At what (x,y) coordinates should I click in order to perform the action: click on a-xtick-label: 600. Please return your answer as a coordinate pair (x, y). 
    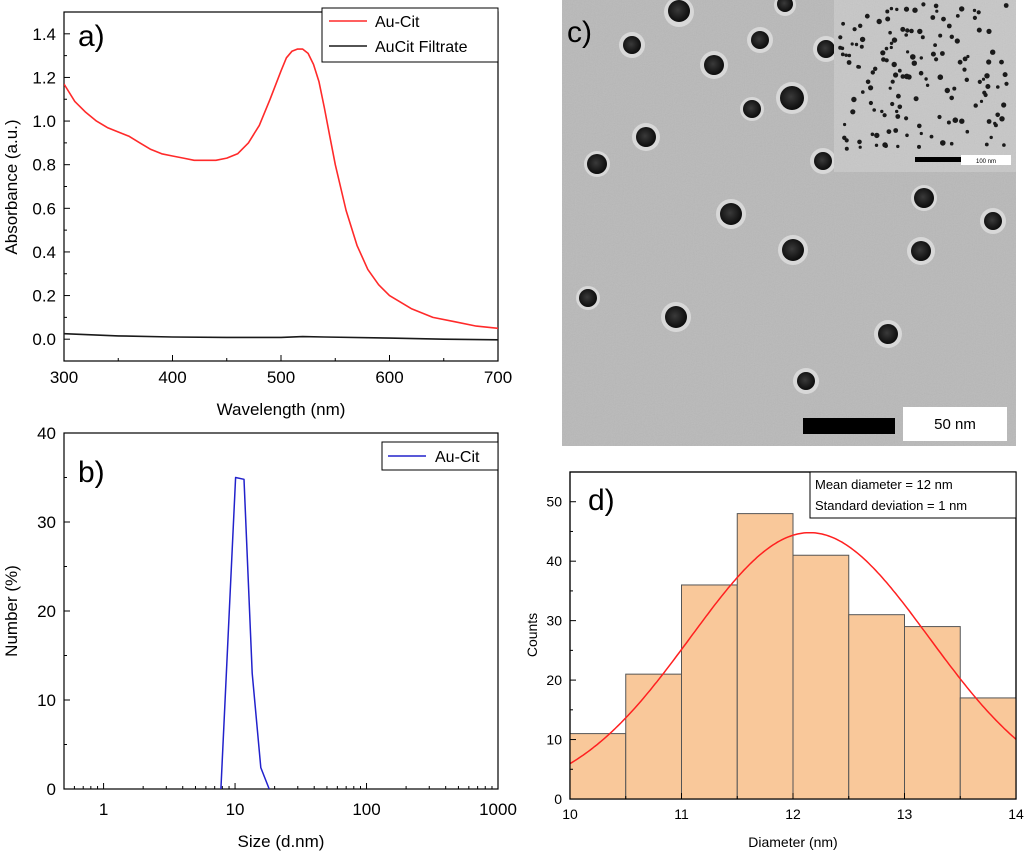
    Looking at the image, I should click on (389, 377).